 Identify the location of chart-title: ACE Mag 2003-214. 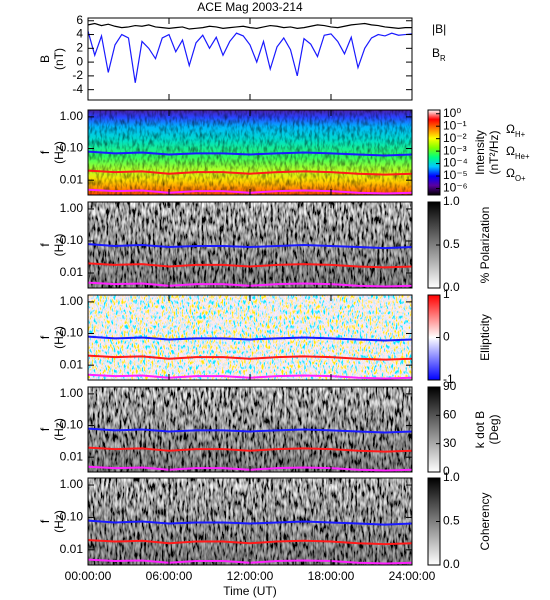
(250, 7).